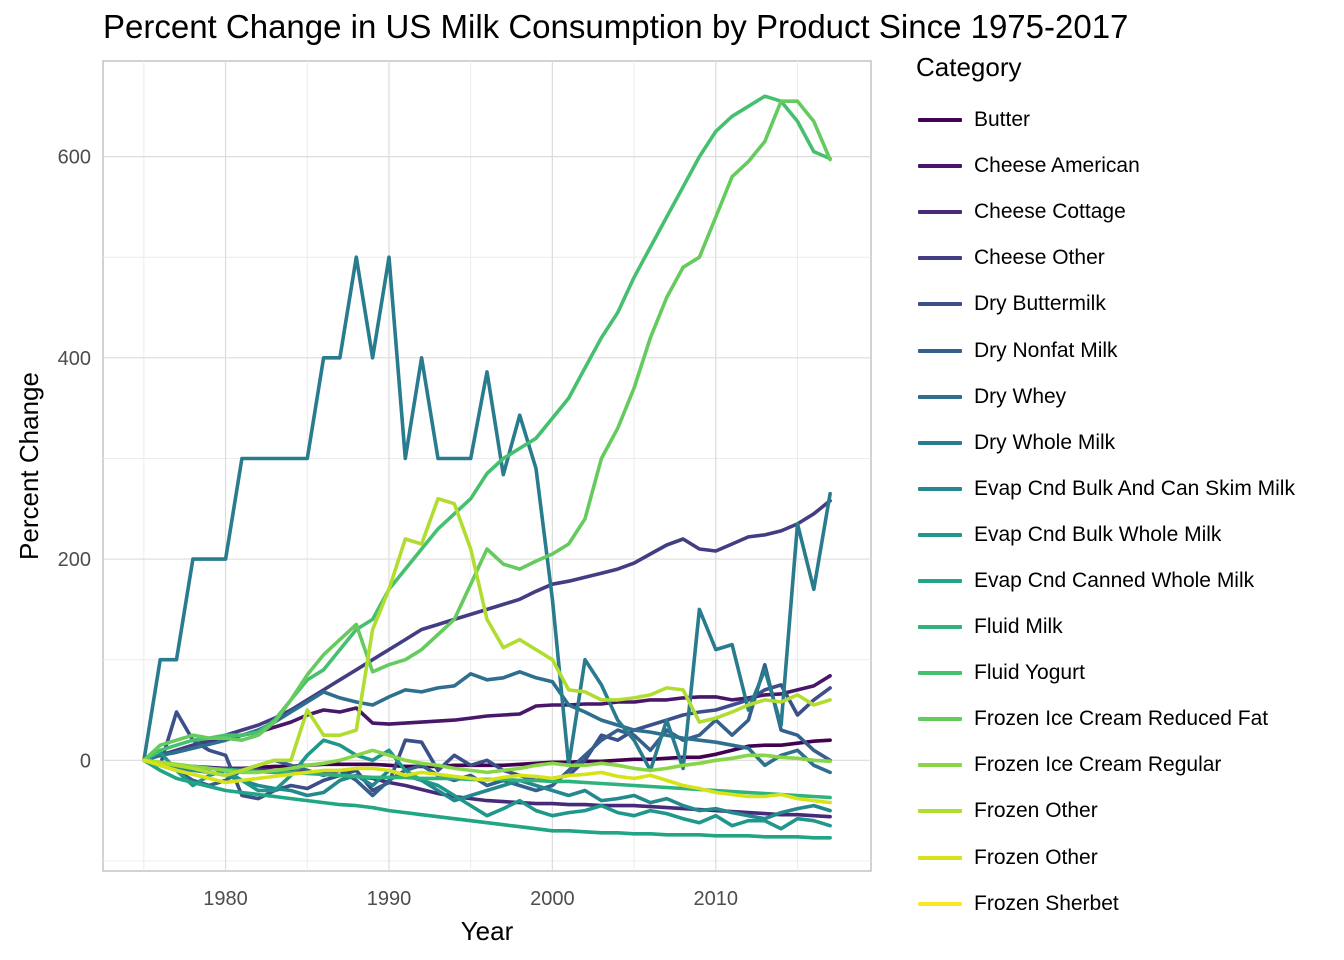 Image resolution: width=1344 pixels, height=960 pixels. What do you see at coordinates (1045, 442) in the screenshot?
I see `legend-label: Dry Whole Milk` at bounding box center [1045, 442].